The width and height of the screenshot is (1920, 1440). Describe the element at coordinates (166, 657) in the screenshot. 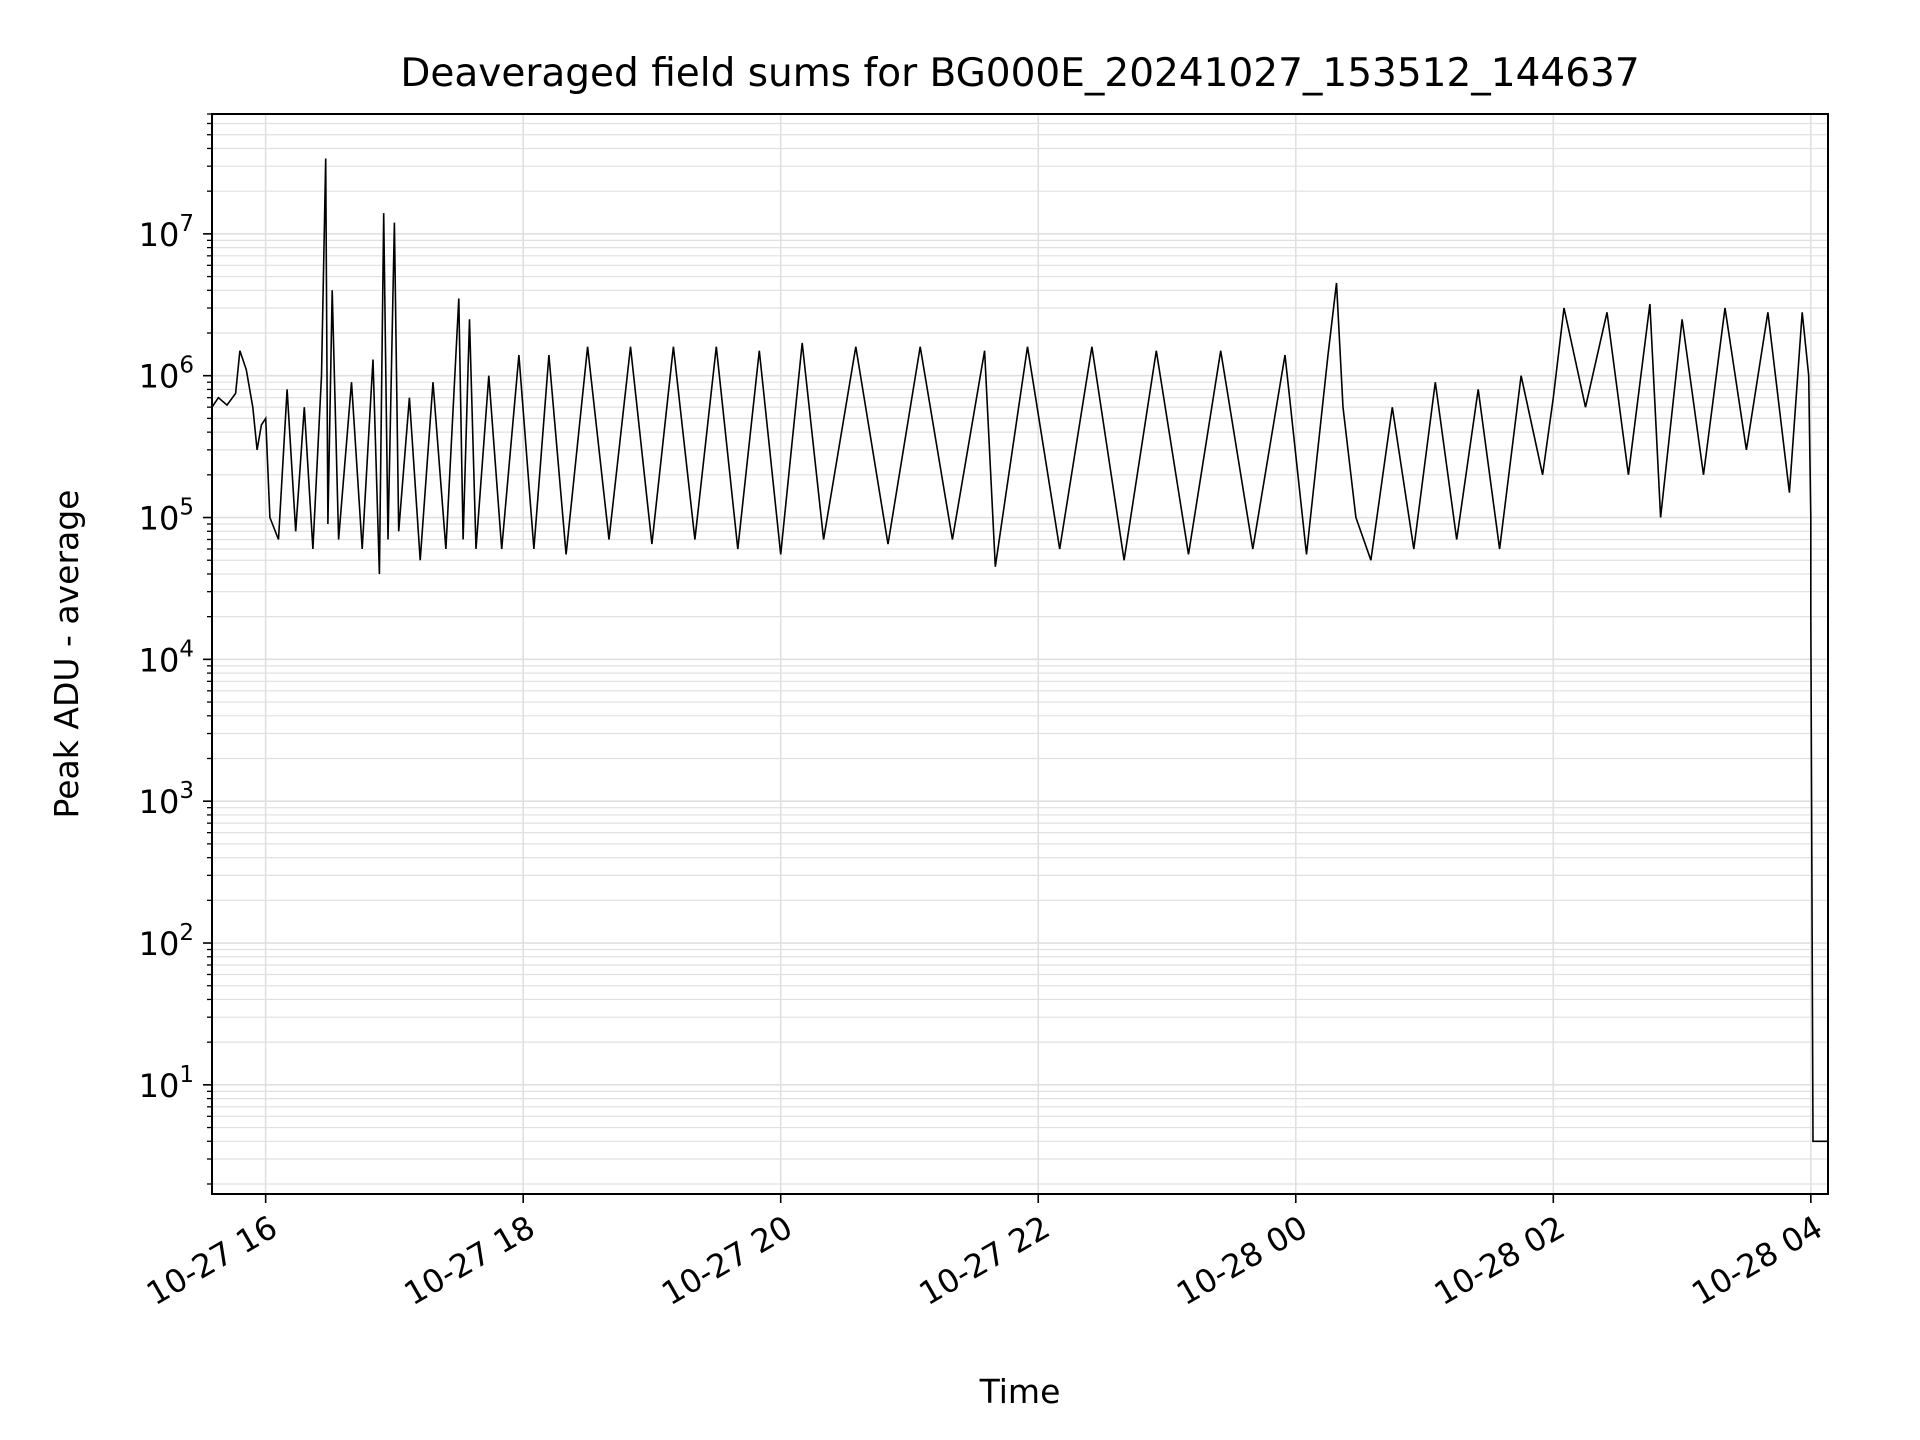

I see `y-tick-label: 104` at that location.